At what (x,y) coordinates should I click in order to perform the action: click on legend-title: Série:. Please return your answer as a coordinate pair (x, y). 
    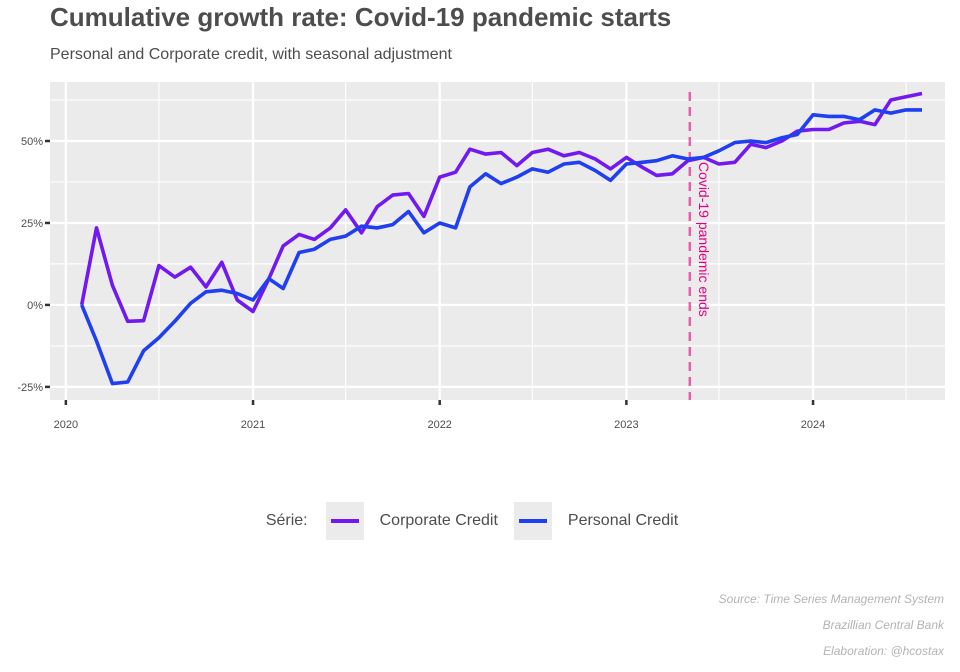
    Looking at the image, I should click on (286, 520).